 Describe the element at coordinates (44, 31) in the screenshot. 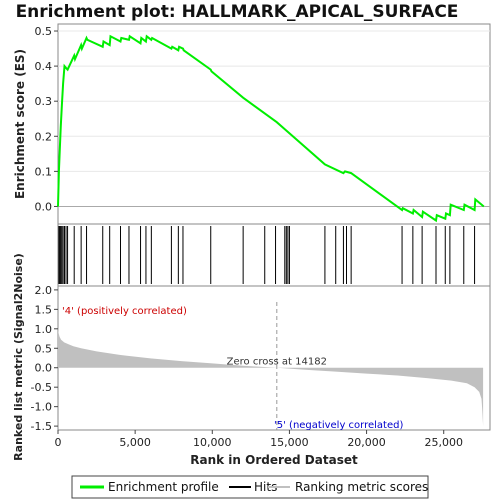

I see `es-y-tick-label: 0.5` at that location.